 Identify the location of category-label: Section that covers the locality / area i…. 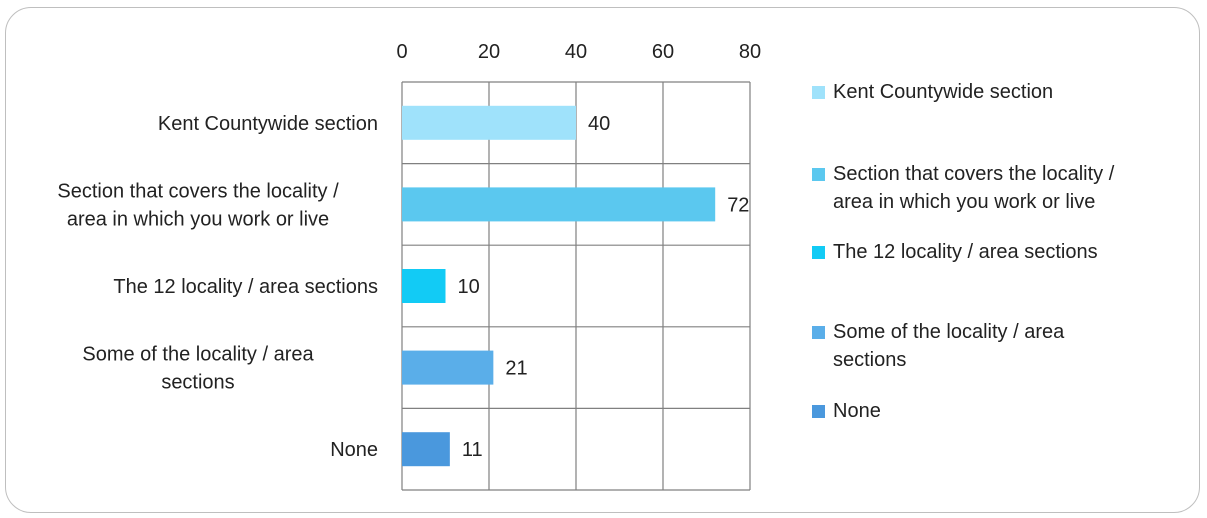
(198, 205).